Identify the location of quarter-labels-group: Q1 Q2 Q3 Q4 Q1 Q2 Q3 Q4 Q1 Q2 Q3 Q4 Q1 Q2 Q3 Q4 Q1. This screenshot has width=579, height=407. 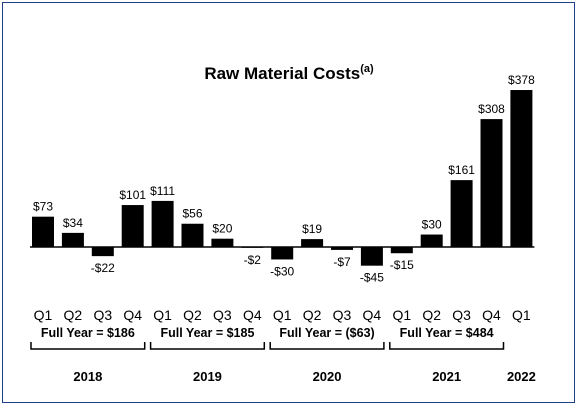
(282, 315).